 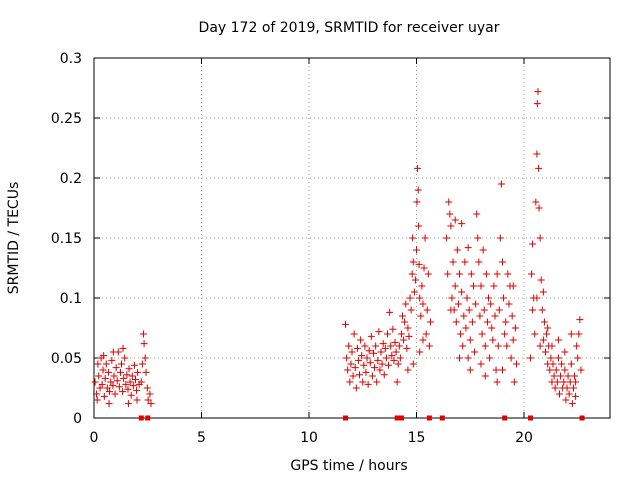 What do you see at coordinates (201, 438) in the screenshot?
I see `x-tick-label: 5` at bounding box center [201, 438].